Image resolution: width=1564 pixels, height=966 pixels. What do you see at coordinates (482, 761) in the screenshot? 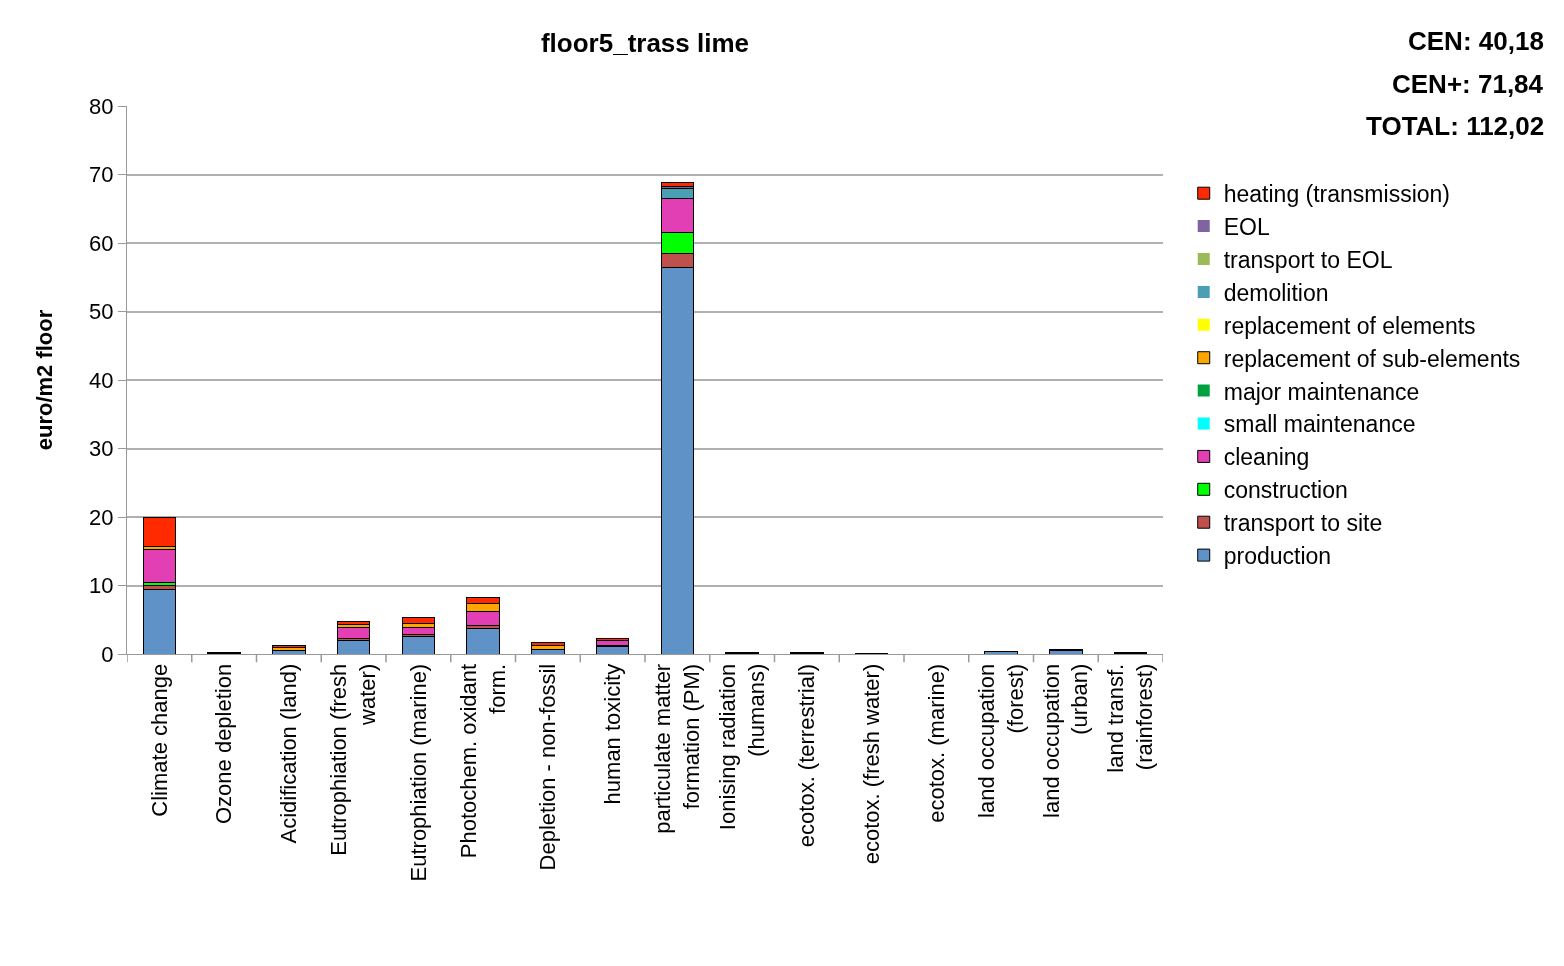
I see `x-tick-label: Photochem. oxidant form.` at bounding box center [482, 761].